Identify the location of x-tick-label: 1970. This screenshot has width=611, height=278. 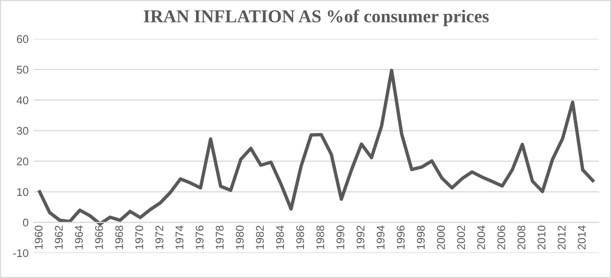
(139, 238).